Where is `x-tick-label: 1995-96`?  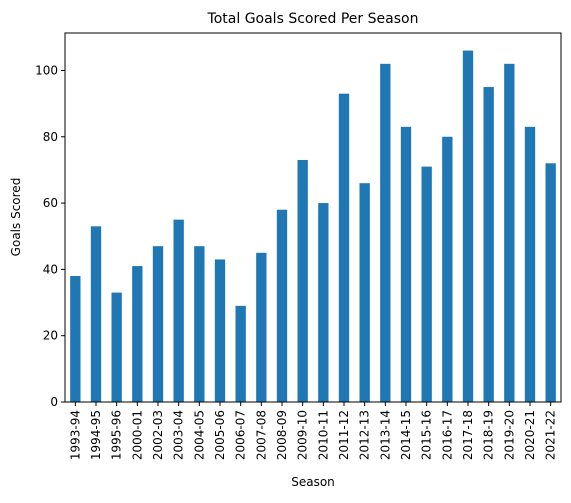
x-tick-label: 1995-96 is located at coordinates (117, 435).